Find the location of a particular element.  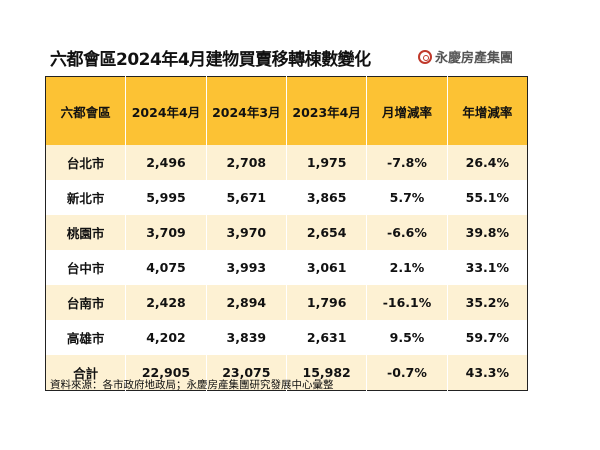

value-cell: 2,654 is located at coordinates (326, 232).